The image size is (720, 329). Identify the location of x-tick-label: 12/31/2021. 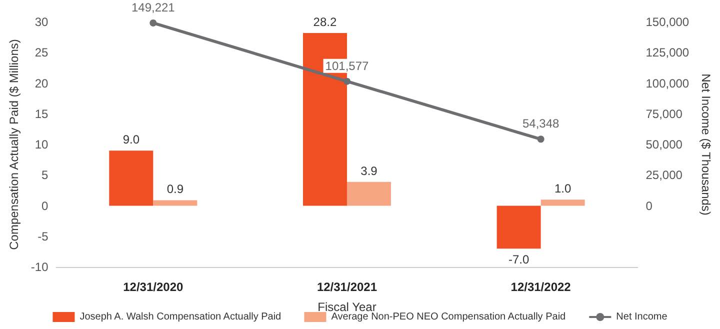
(347, 287).